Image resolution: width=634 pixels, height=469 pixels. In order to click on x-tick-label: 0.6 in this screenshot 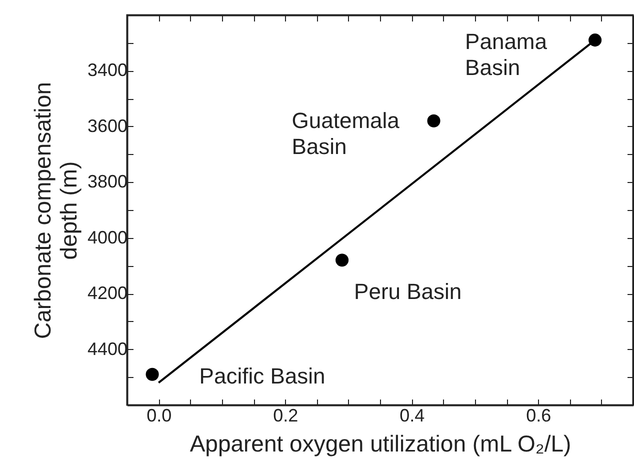, I will do `click(539, 416)`.